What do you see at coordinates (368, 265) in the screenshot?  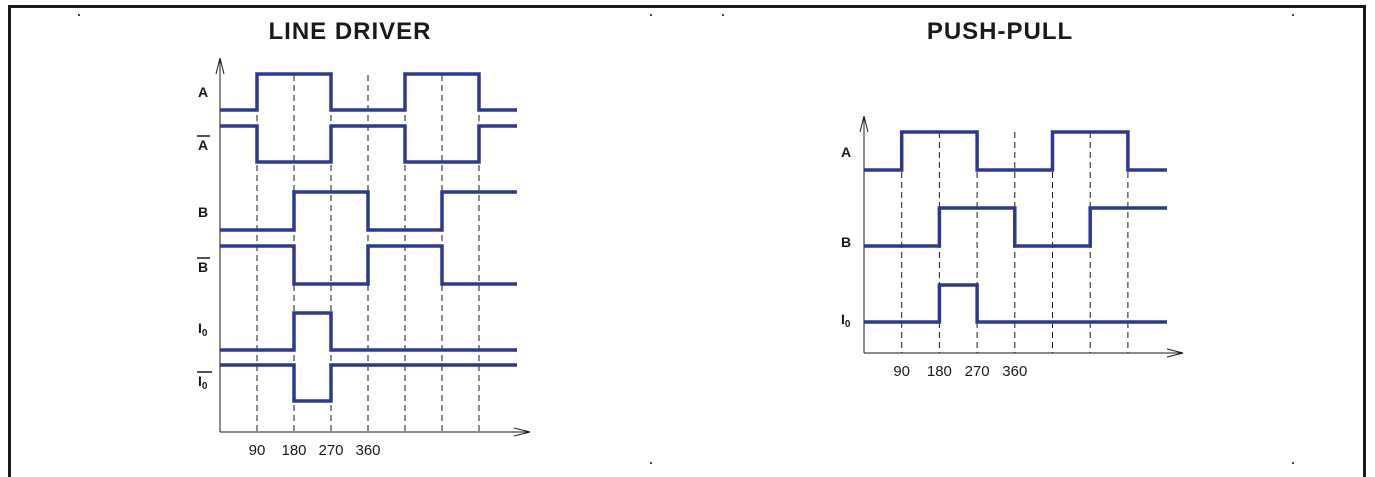 I see `waveform-b-bar` at bounding box center [368, 265].